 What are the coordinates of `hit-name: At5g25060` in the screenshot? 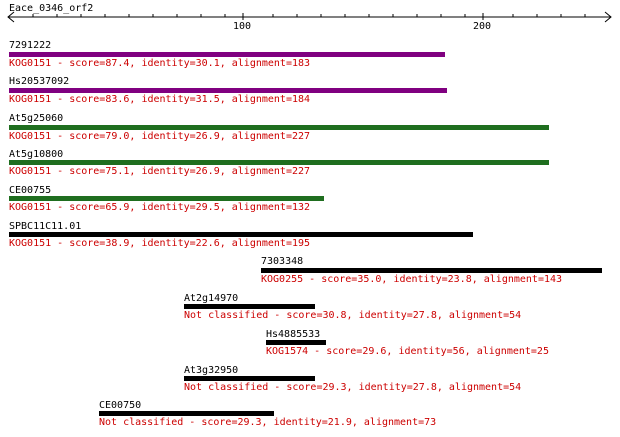 It's located at (36, 118).